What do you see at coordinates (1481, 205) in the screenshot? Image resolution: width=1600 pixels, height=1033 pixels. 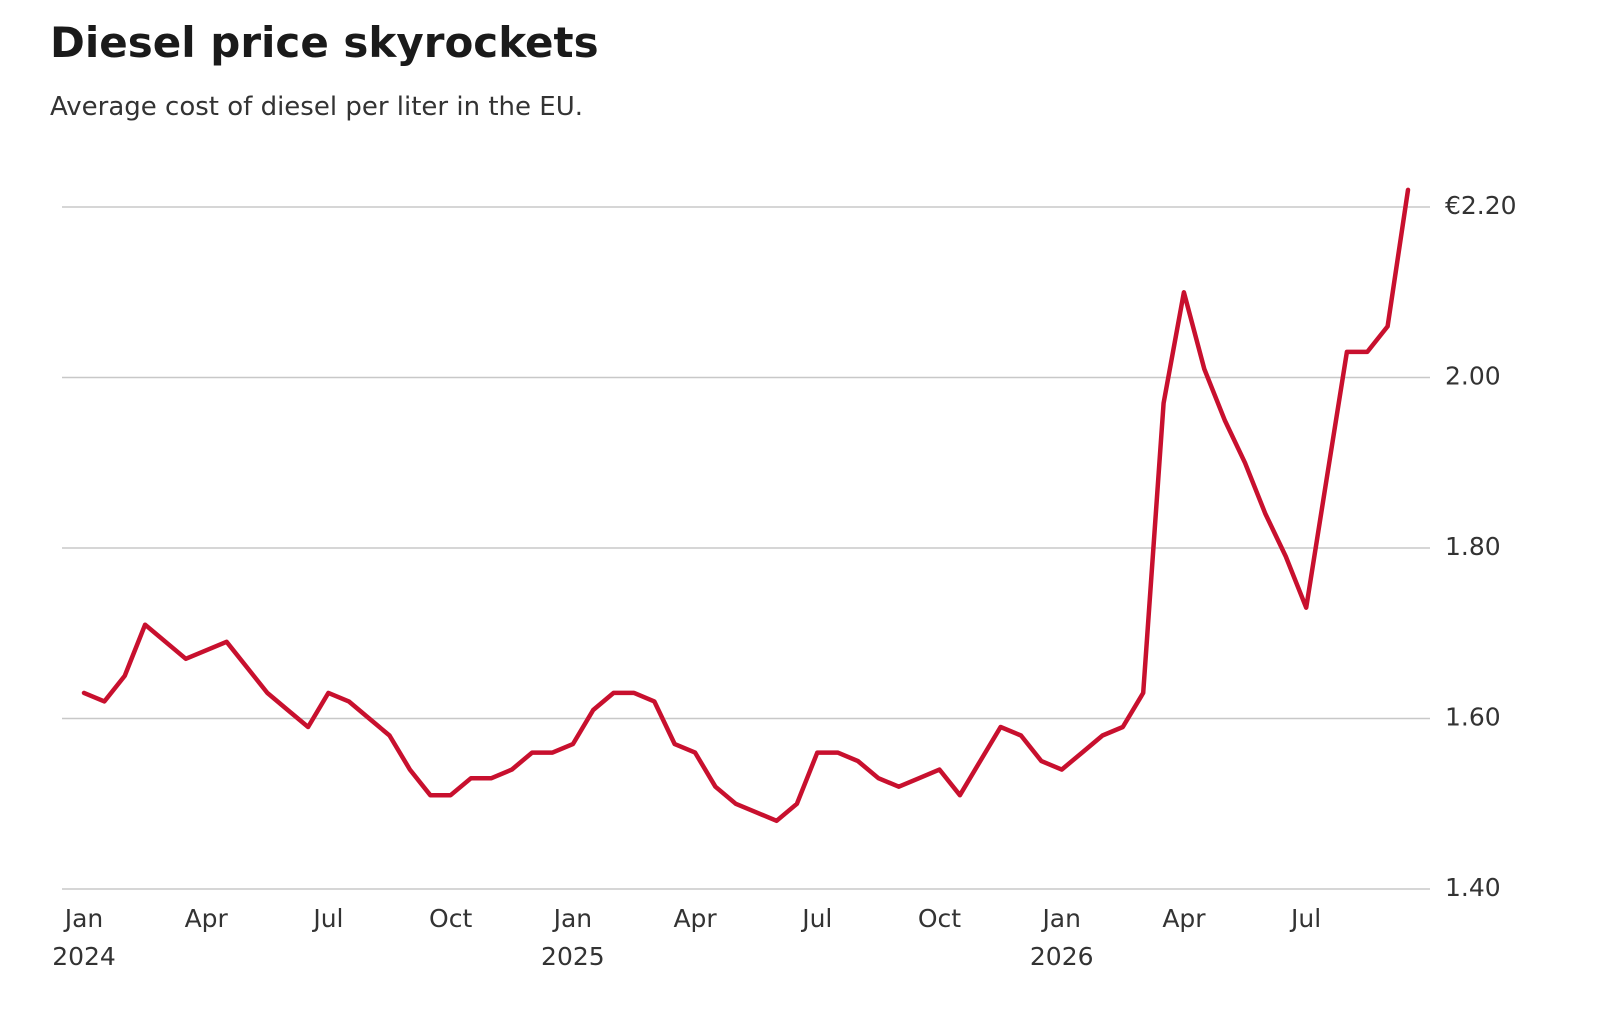 I see `y-tick-label: €2.20` at bounding box center [1481, 205].